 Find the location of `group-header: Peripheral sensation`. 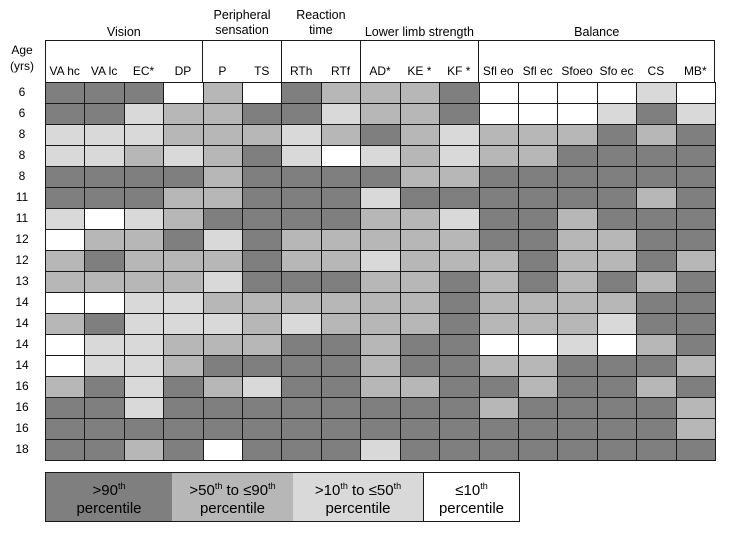

group-header: Peripheral sensation is located at coordinates (242, 22).